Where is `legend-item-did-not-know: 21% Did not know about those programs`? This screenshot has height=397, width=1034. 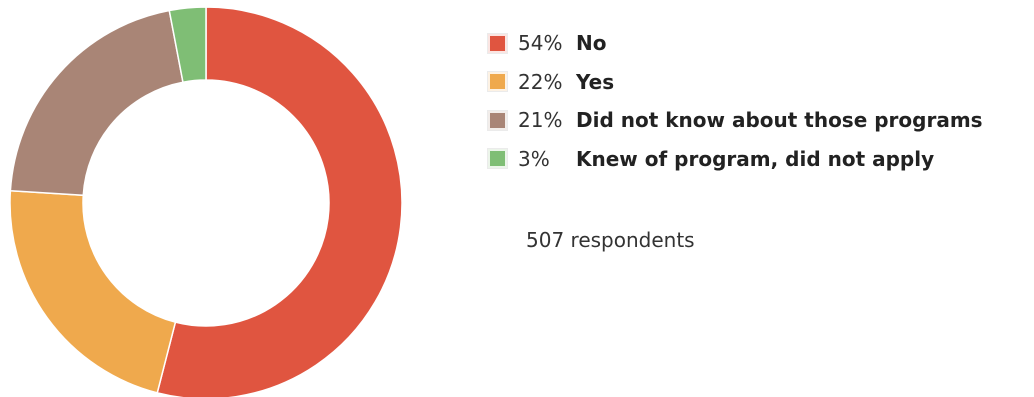 legend-item-did-not-know: 21% Did not know about those programs is located at coordinates (735, 120).